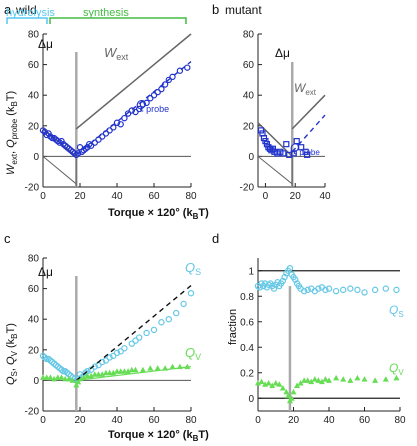 This screenshot has width=417, height=446. I want to click on d-xtick-label: 0, so click(258, 420).